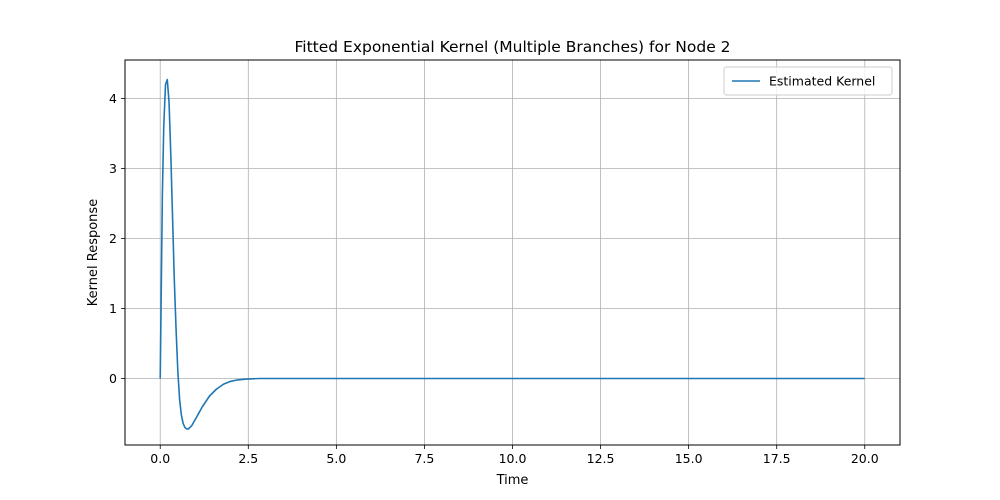 The width and height of the screenshot is (1000, 500). Describe the element at coordinates (513, 458) in the screenshot. I see `x-tick-label: 10.0` at that location.